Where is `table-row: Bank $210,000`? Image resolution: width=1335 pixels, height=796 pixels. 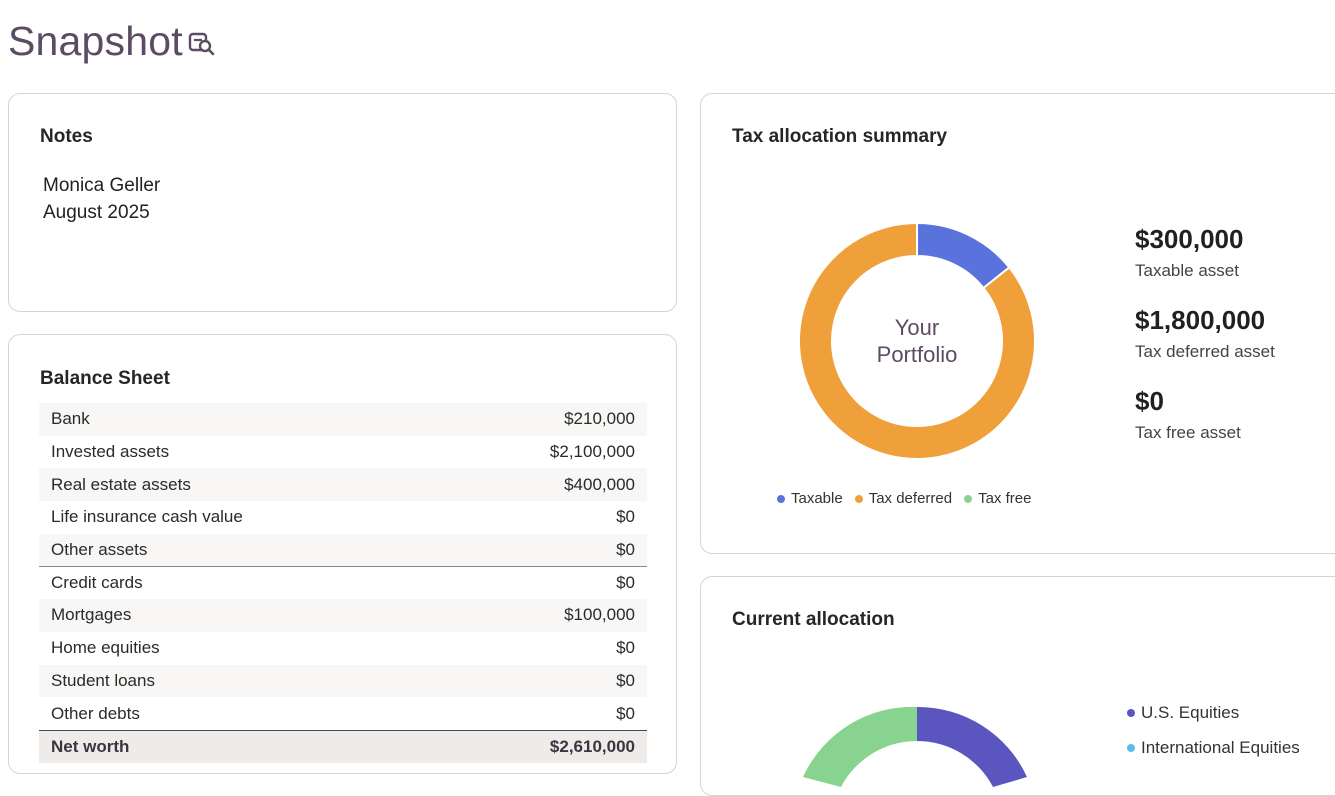 table-row: Bank $210,000 is located at coordinates (343, 419).